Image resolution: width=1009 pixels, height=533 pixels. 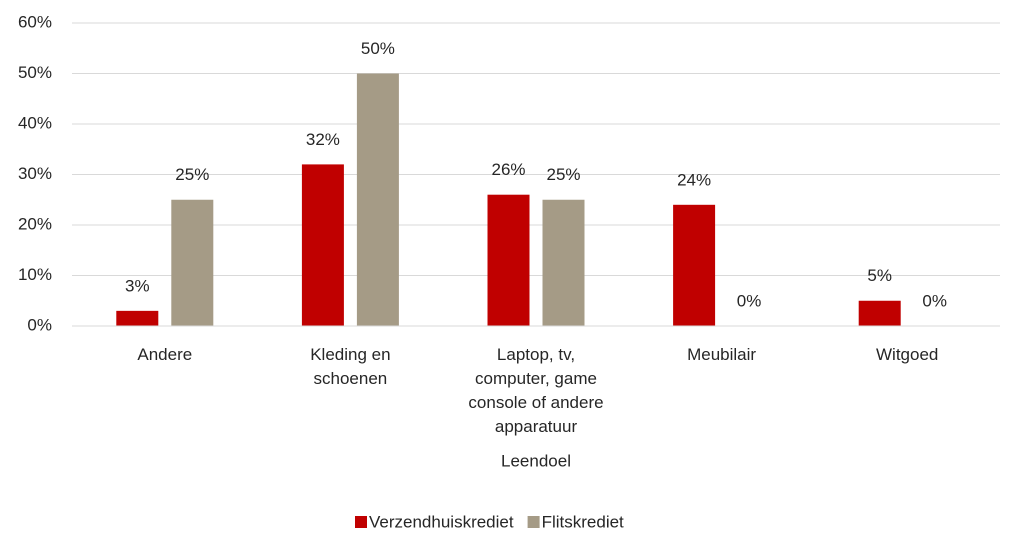 What do you see at coordinates (35, 21) in the screenshot?
I see `y-tick-label: 60%` at bounding box center [35, 21].